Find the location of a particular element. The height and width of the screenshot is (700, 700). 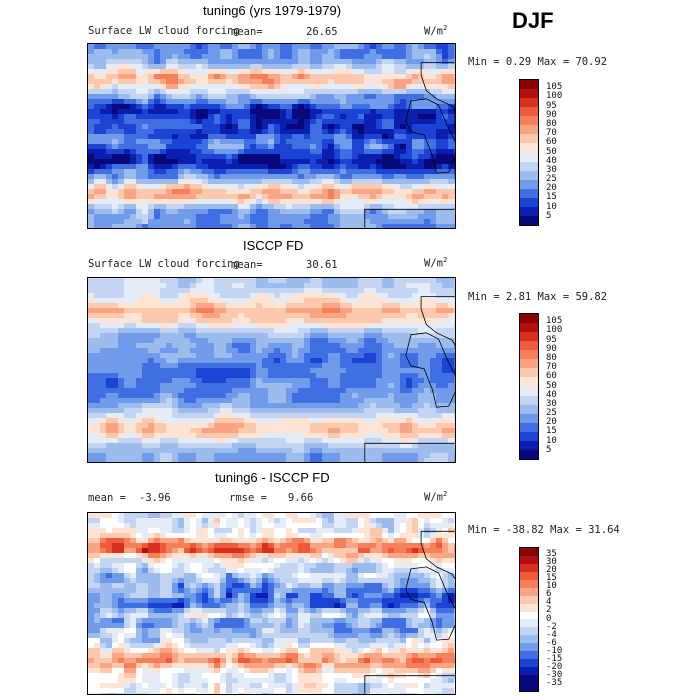

colorbar-tick-label: -35 is located at coordinates (554, 682).